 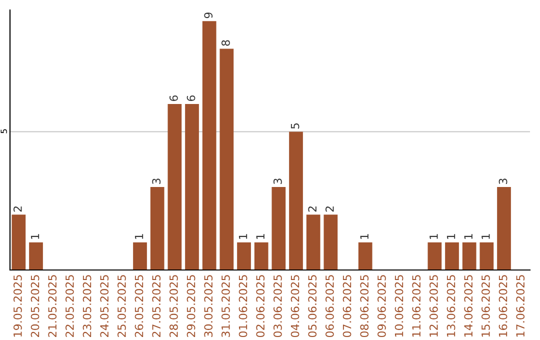 I want to click on x-tick-label: 25.05.2025, so click(x=121, y=306).